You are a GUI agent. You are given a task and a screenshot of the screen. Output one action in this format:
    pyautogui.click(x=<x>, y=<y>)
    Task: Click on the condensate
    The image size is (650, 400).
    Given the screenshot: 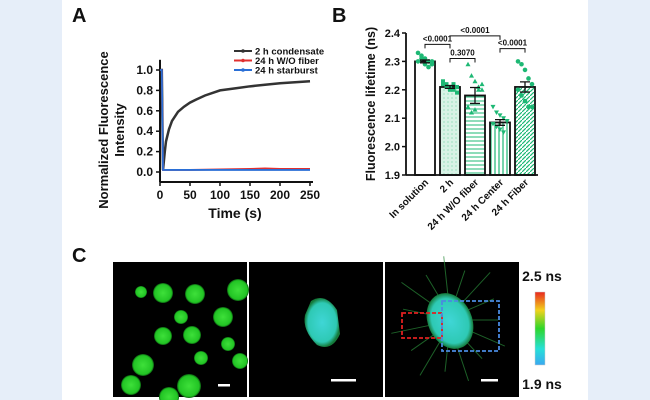 What is the action you would take?
    pyautogui.click(x=322, y=322)
    